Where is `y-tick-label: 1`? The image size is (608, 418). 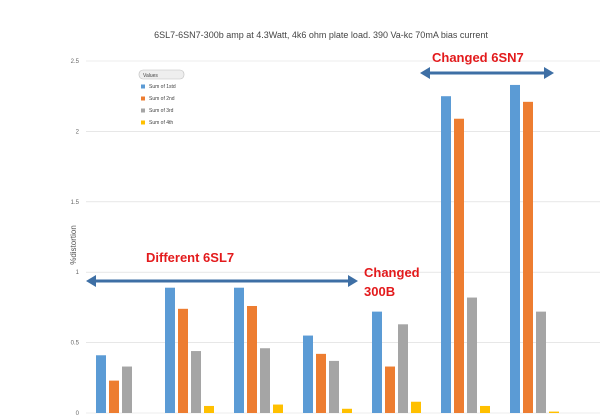
y-tick-label: 1 is located at coordinates (78, 273).